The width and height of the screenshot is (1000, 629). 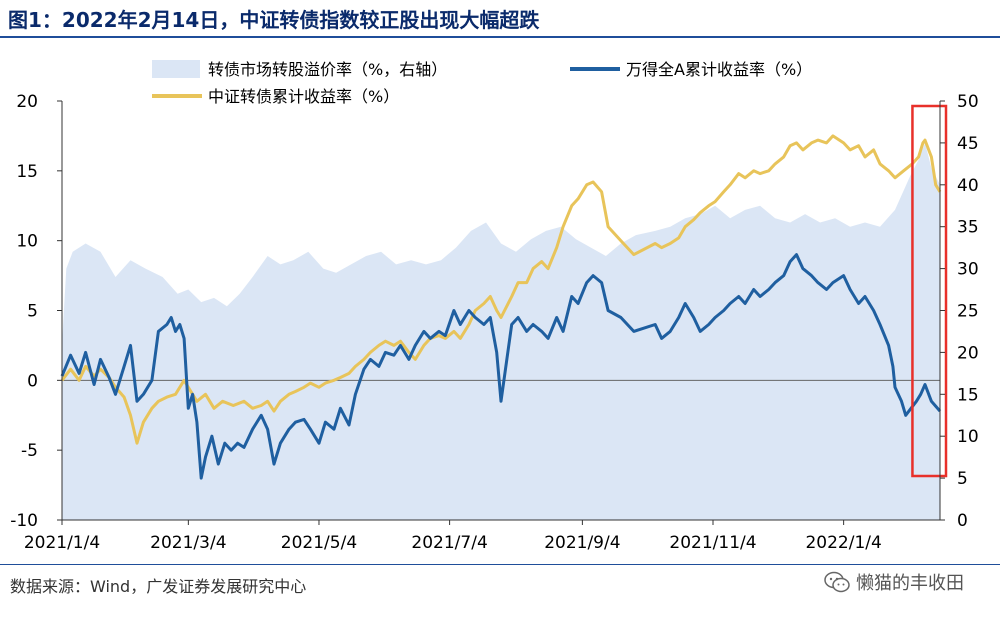 I want to click on left-axis-tick-label: 5, so click(x=32, y=312).